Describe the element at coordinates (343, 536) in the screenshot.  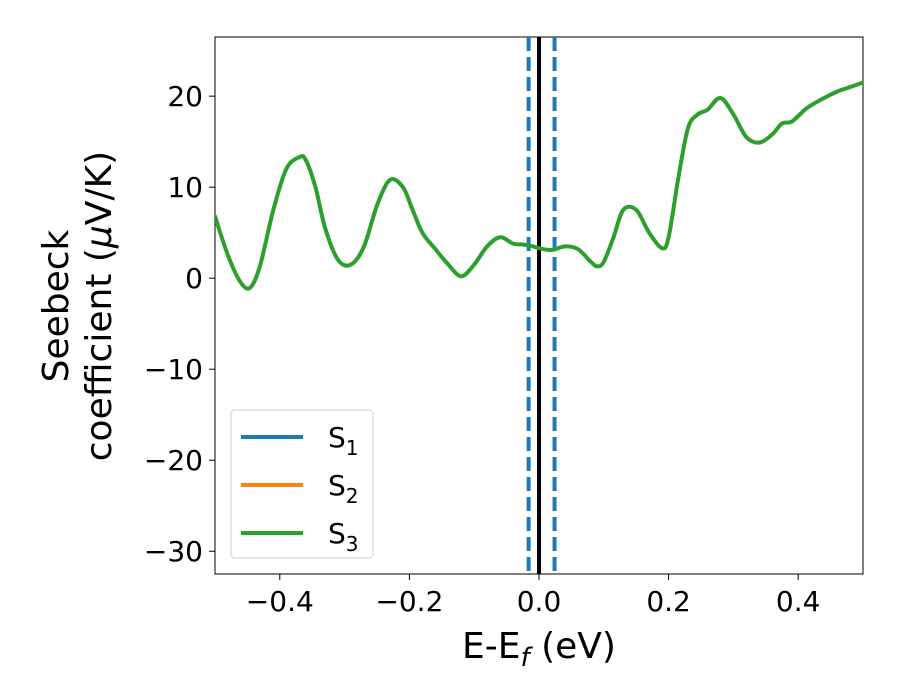
I see `legend-label-s3: S3` at that location.